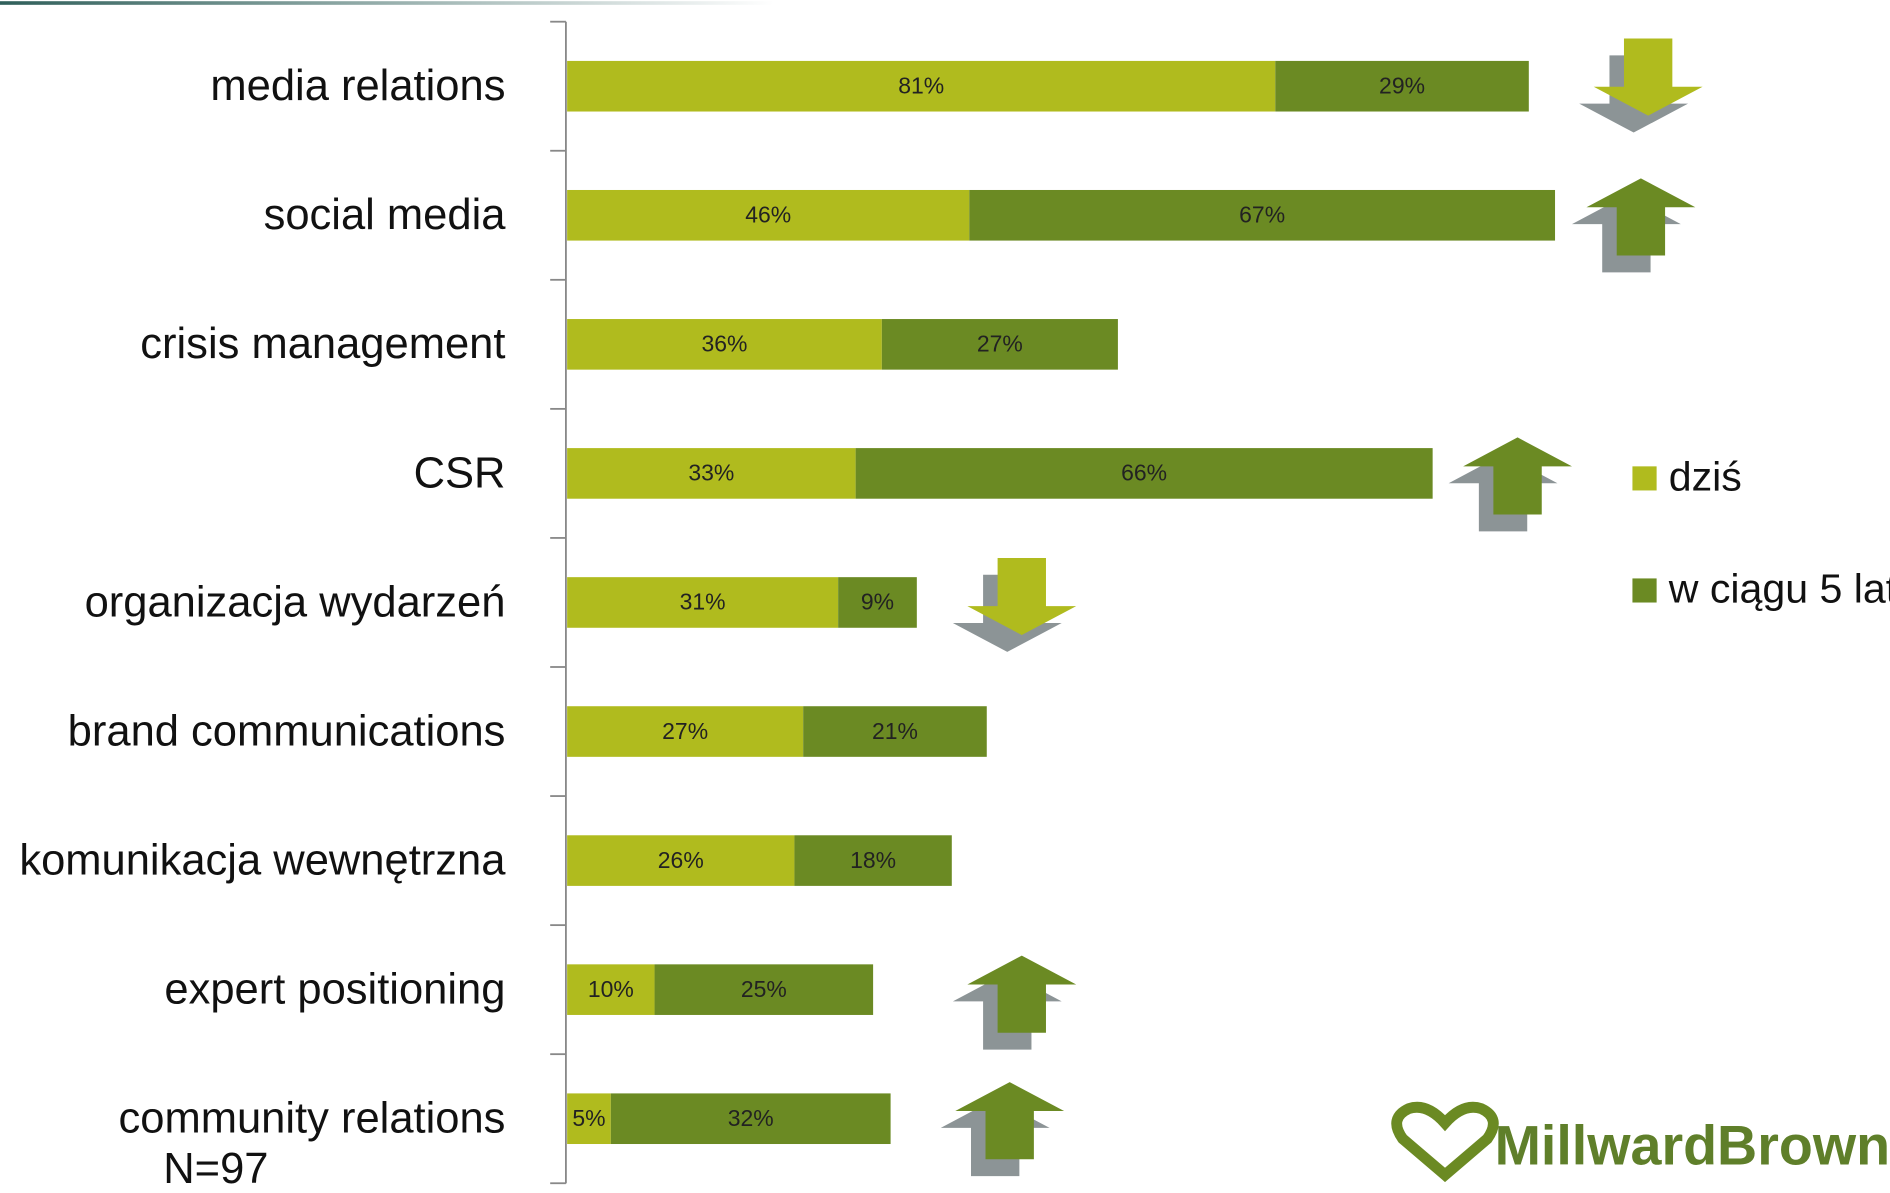  Describe the element at coordinates (1692, 1145) in the screenshot. I see `logo-text: MillwardBrown` at that location.